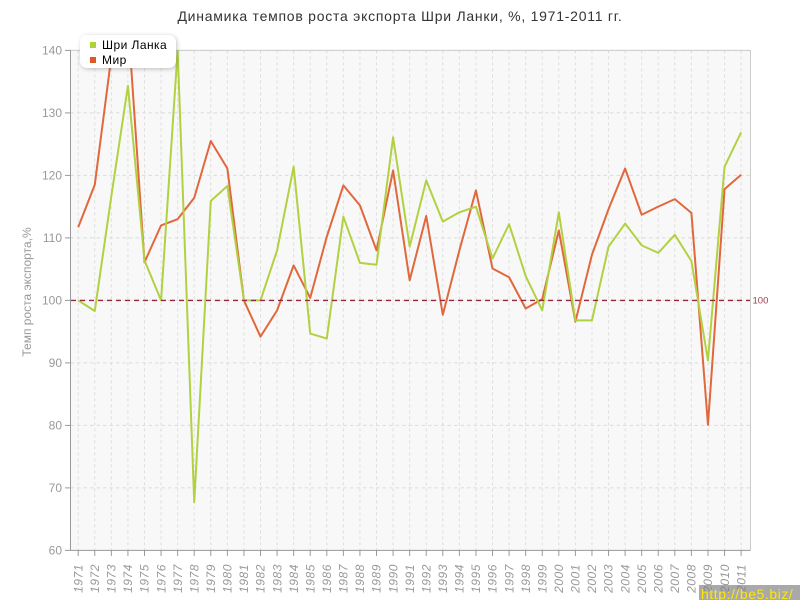 The height and width of the screenshot is (600, 800). Describe the element at coordinates (178, 578) in the screenshot. I see `svg-text: 1977` at that location.